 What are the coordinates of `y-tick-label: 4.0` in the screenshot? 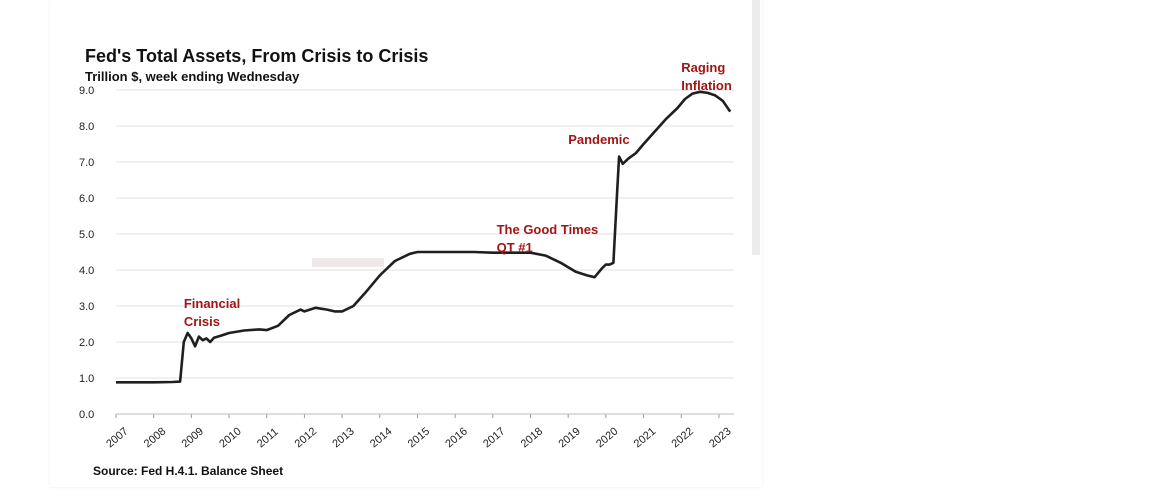 It's located at (86, 271).